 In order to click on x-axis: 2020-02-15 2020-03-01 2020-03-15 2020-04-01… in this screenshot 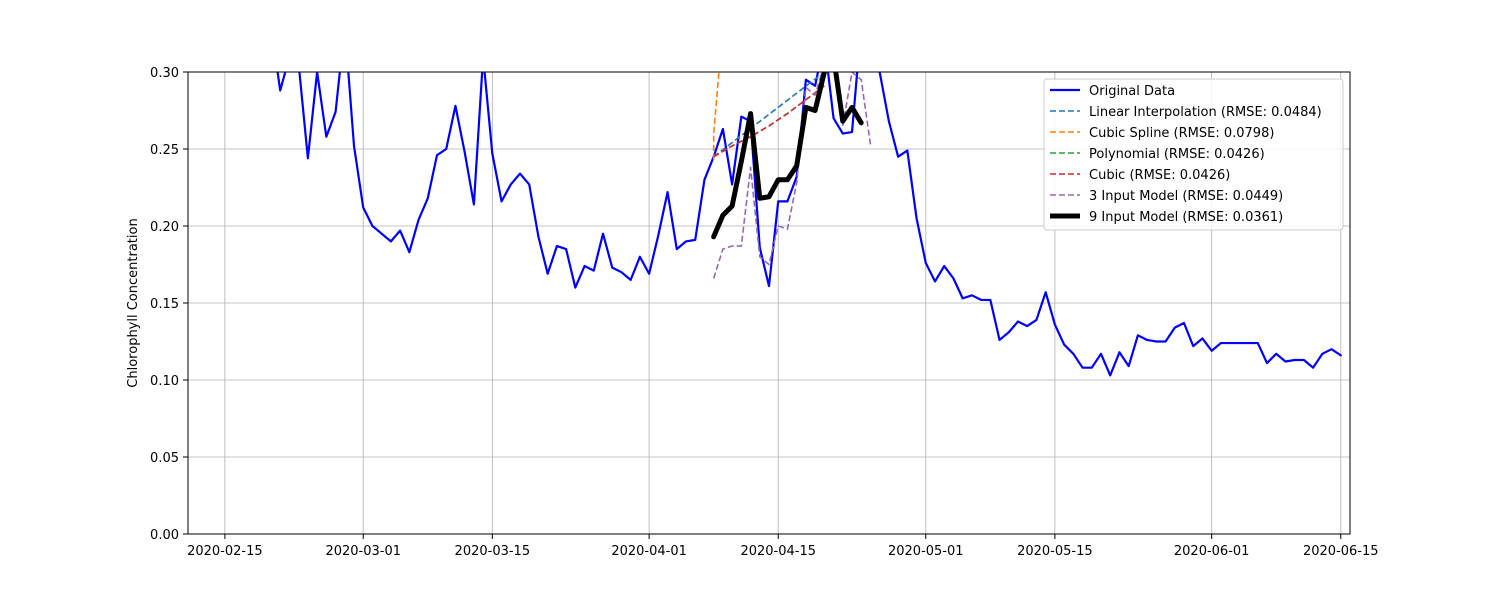, I will do `click(783, 546)`.